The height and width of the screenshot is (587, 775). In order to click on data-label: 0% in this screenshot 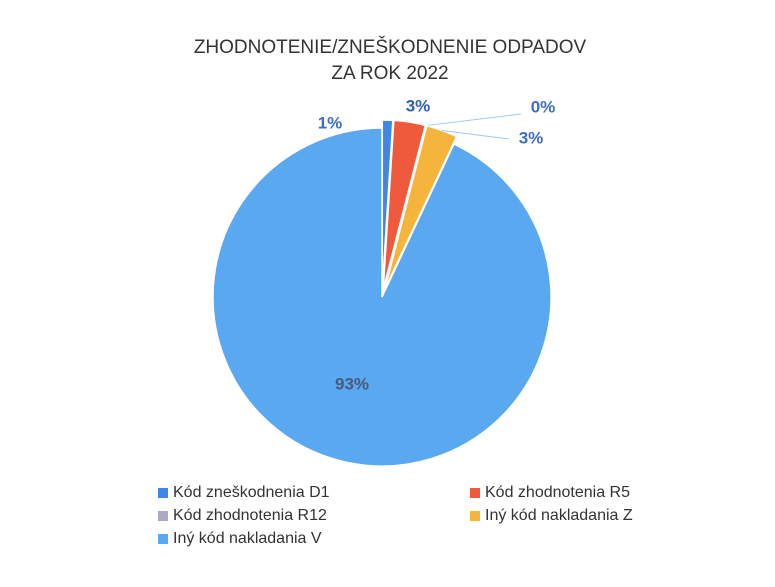, I will do `click(543, 106)`.